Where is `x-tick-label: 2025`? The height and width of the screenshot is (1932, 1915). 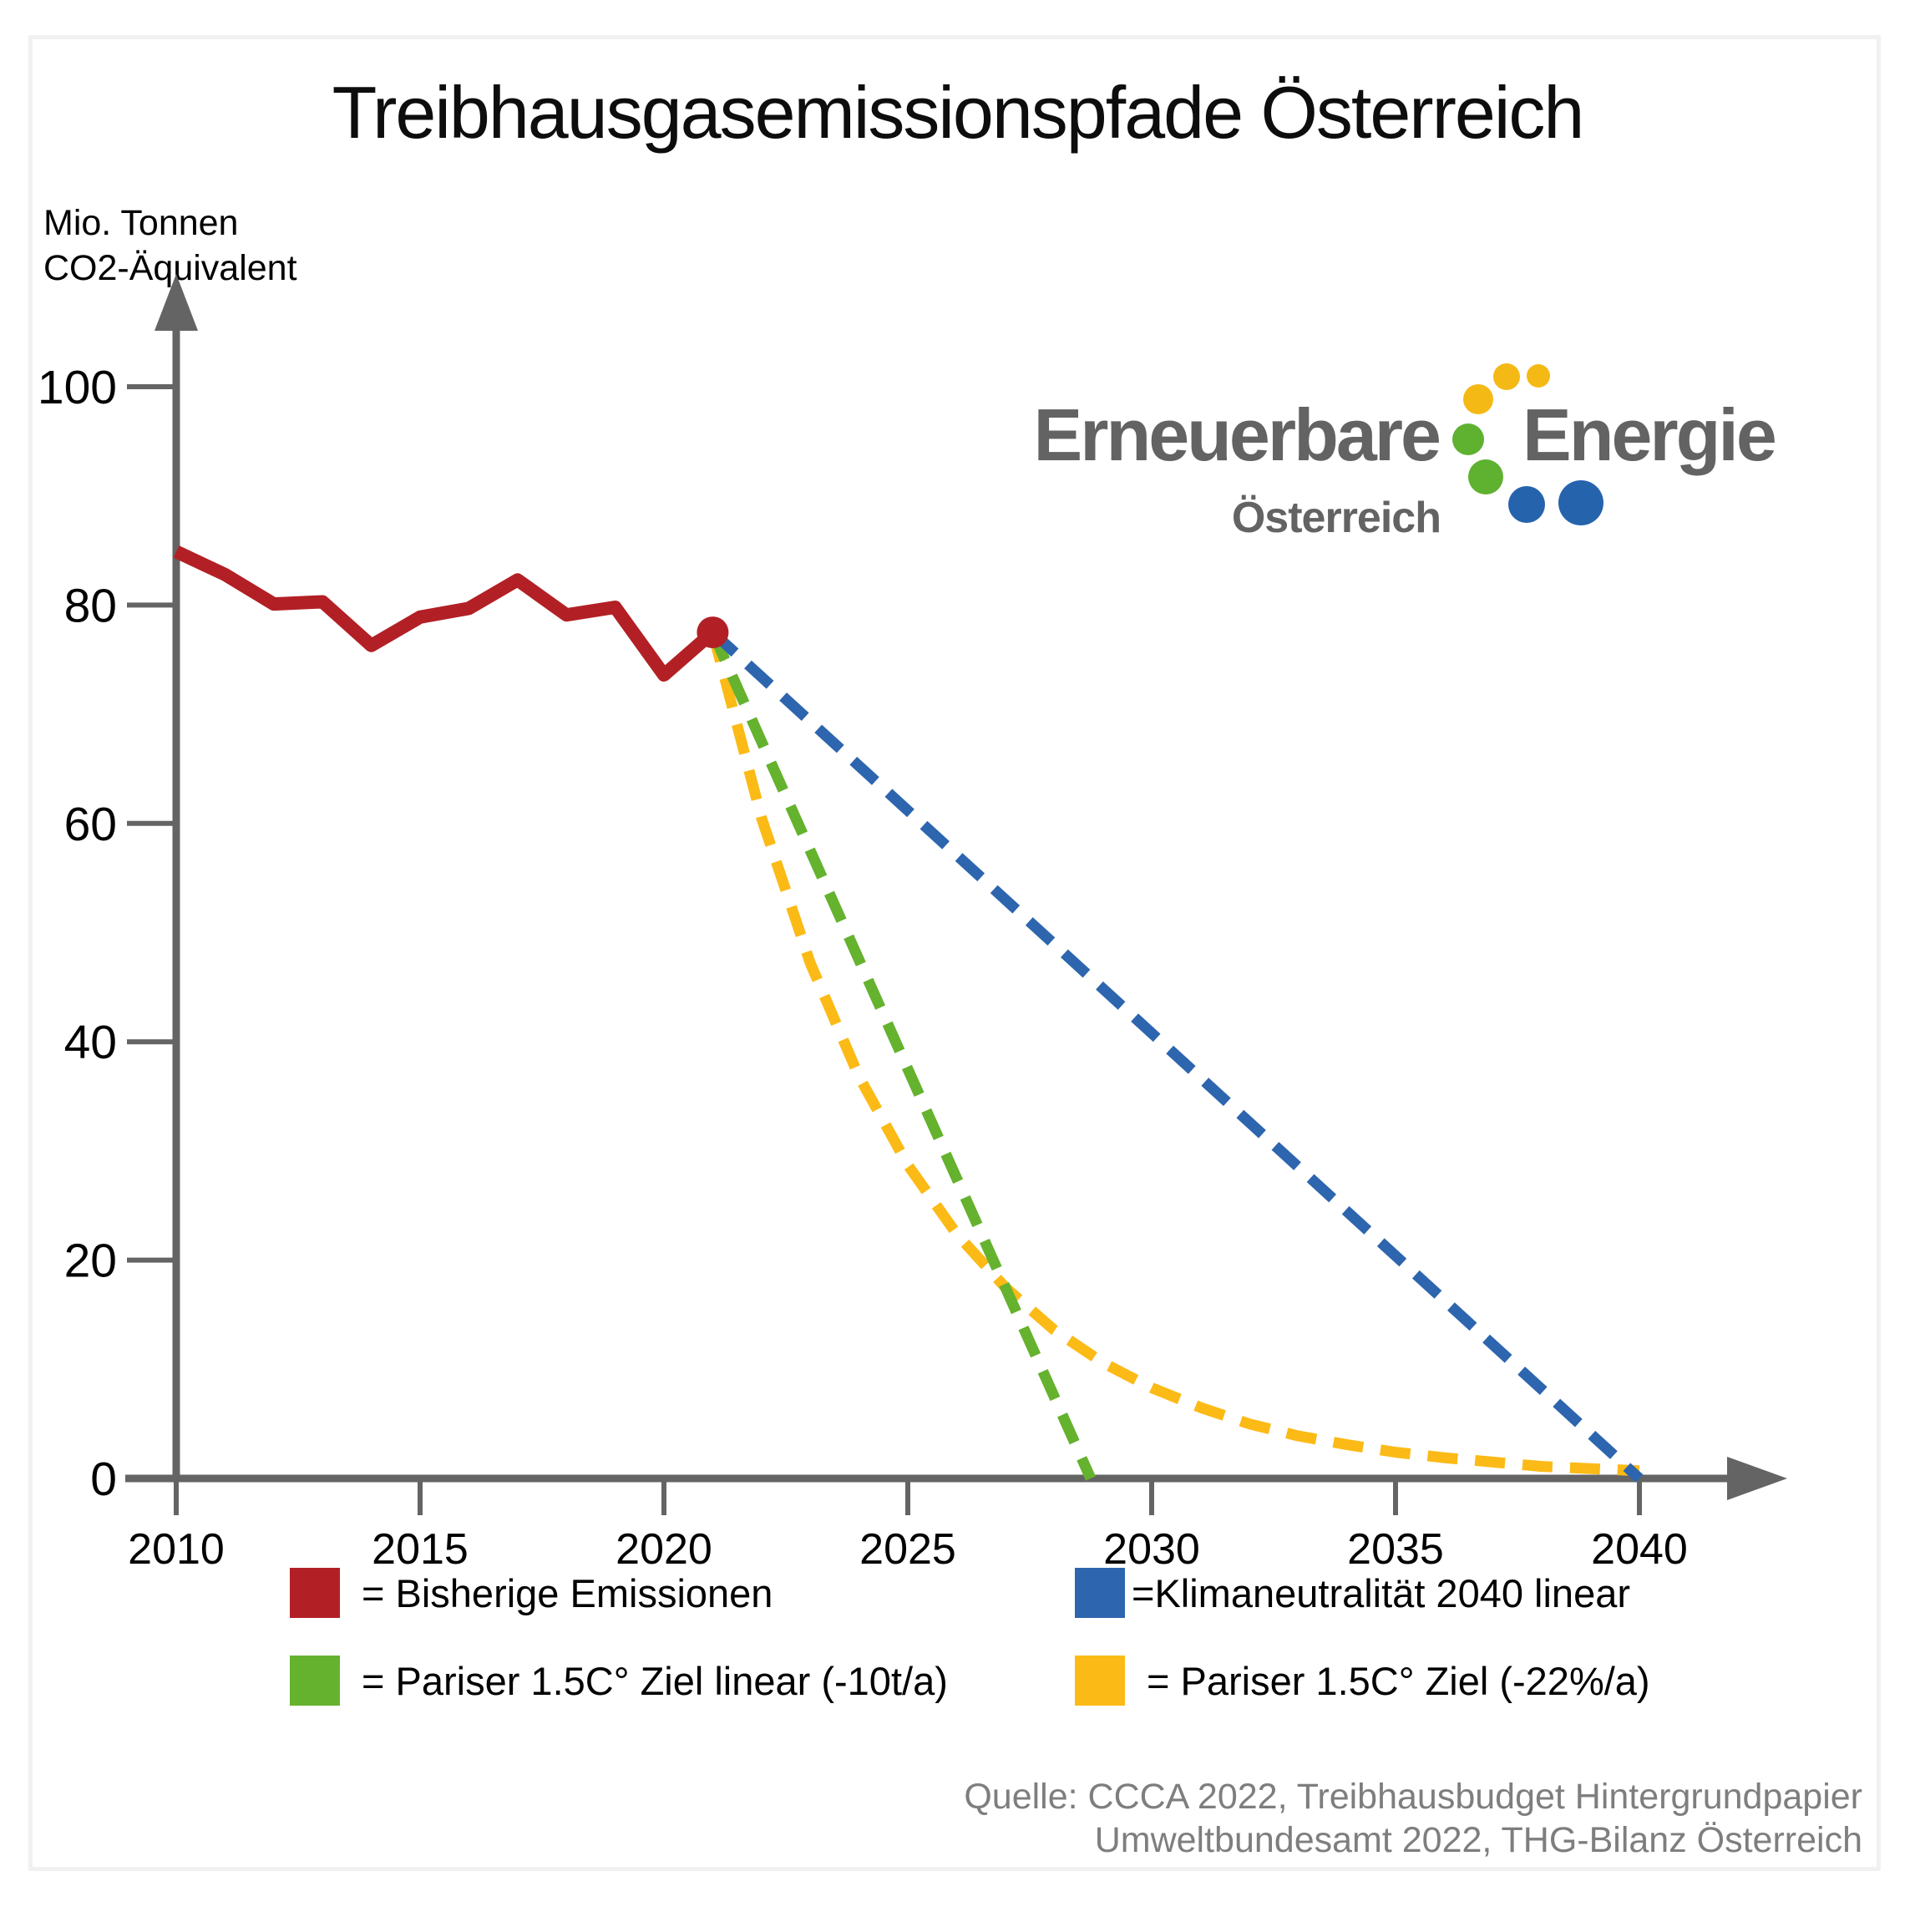 x-tick-label: 2025 is located at coordinates (907, 1549).